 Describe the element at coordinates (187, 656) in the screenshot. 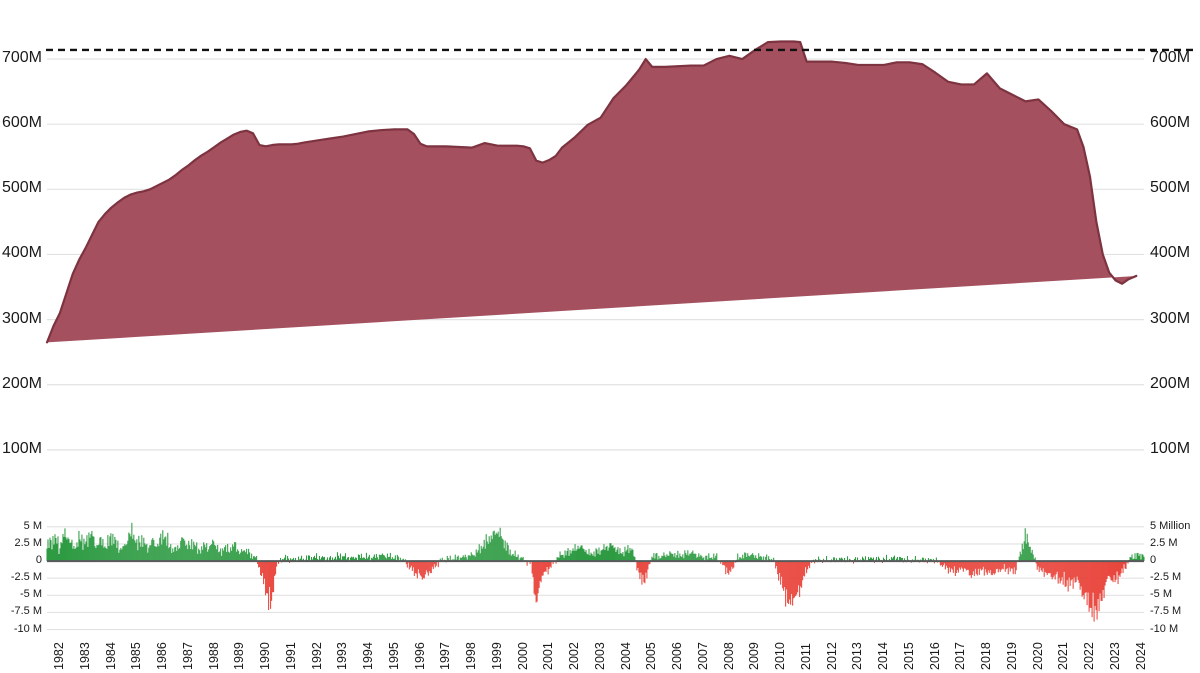

I see `x-tick-1987: 1987` at that location.